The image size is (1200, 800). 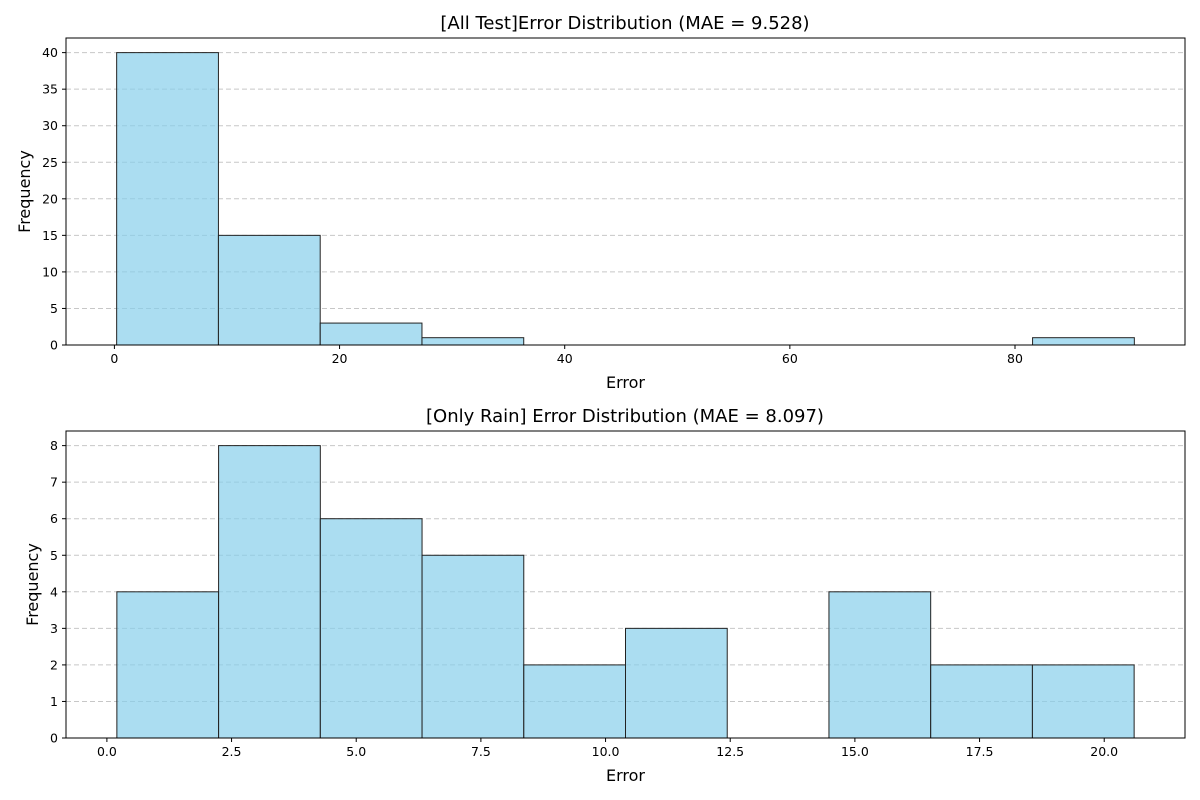 I want to click on x-tick-label: 80, so click(x=1015, y=358).